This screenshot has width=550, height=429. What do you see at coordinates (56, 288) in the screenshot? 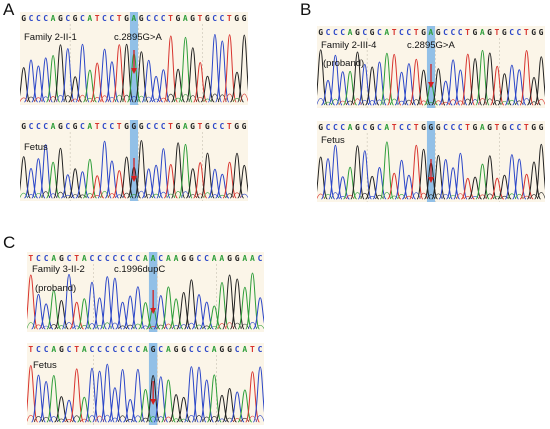
I see `proband-label: (proband)` at bounding box center [56, 288].